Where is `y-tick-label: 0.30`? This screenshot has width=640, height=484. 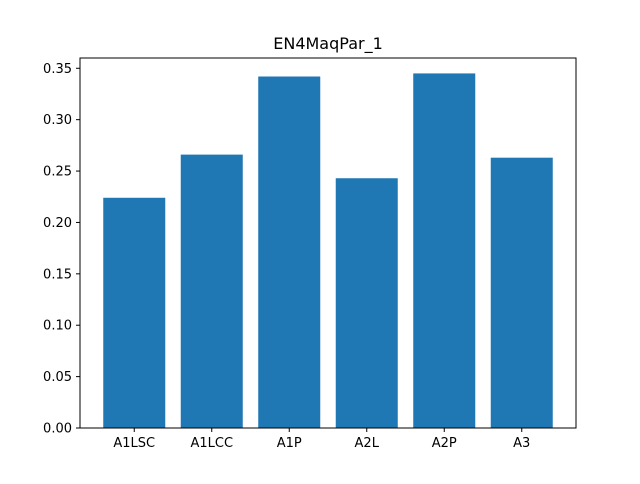
y-tick-label: 0.30 is located at coordinates (57, 120).